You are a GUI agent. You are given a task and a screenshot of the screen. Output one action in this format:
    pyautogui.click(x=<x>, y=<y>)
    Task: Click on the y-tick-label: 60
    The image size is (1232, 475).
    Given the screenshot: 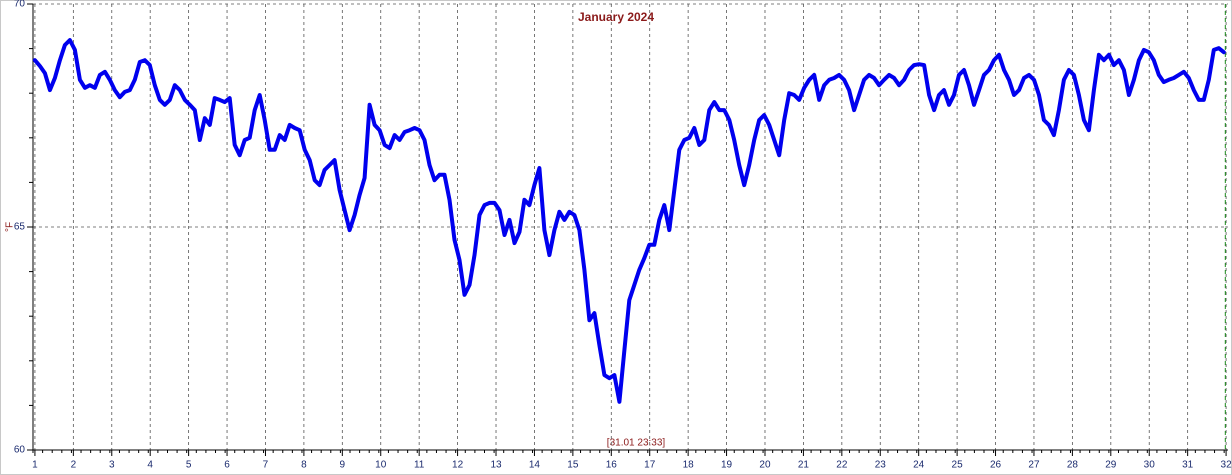 What is the action you would take?
    pyautogui.click(x=20, y=450)
    